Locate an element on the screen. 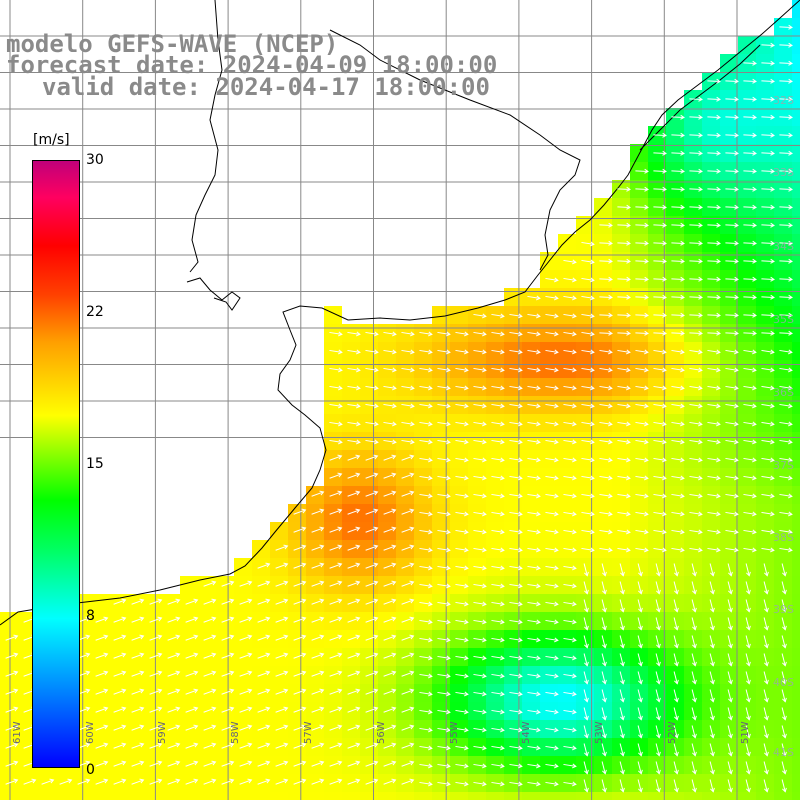  lat-label: 35S is located at coordinates (783, 319).